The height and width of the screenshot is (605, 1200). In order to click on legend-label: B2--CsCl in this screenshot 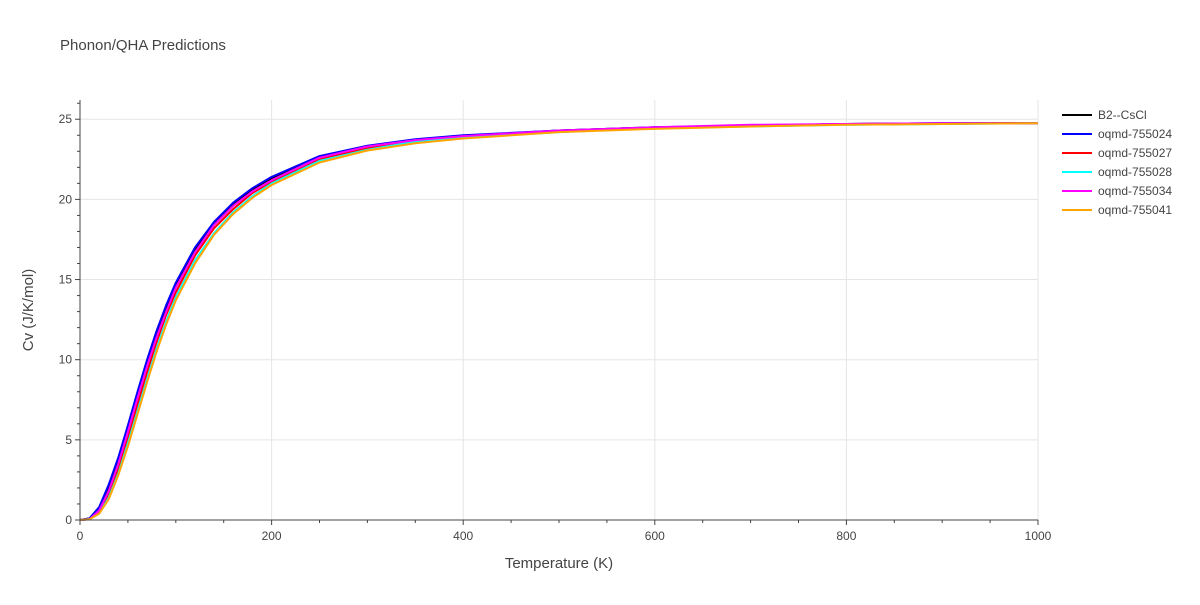, I will do `click(1122, 115)`.